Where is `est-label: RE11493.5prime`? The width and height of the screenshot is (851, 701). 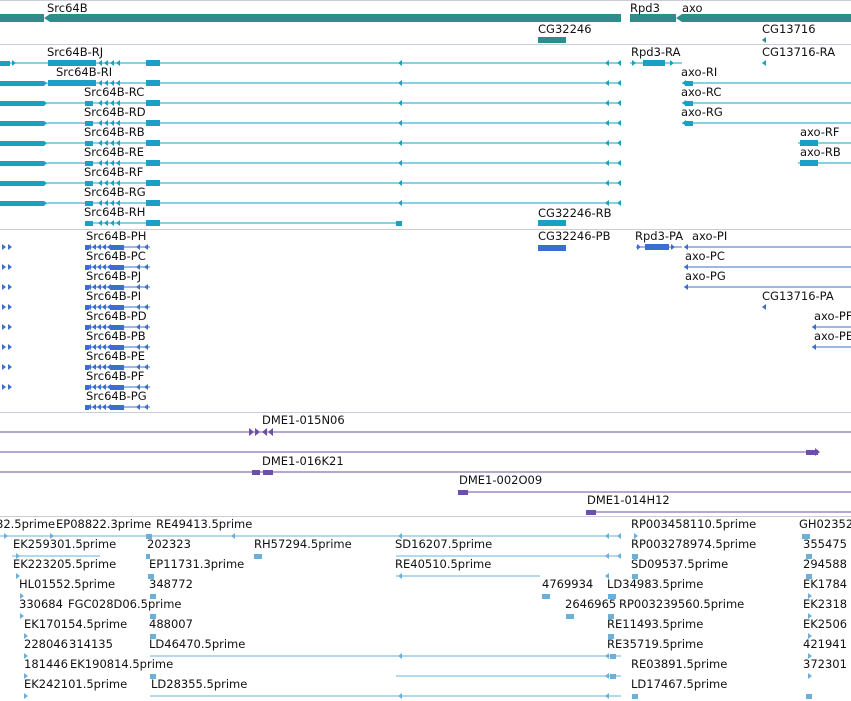 est-label: RE11493.5prime is located at coordinates (655, 624).